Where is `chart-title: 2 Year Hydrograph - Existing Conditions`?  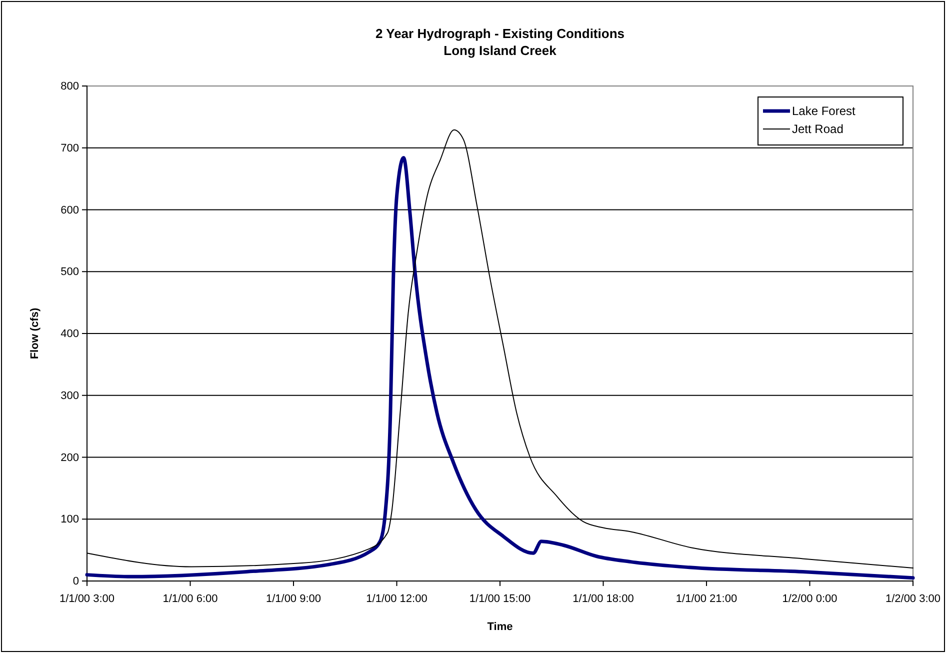 chart-title: 2 Year Hydrograph - Existing Conditions is located at coordinates (500, 33).